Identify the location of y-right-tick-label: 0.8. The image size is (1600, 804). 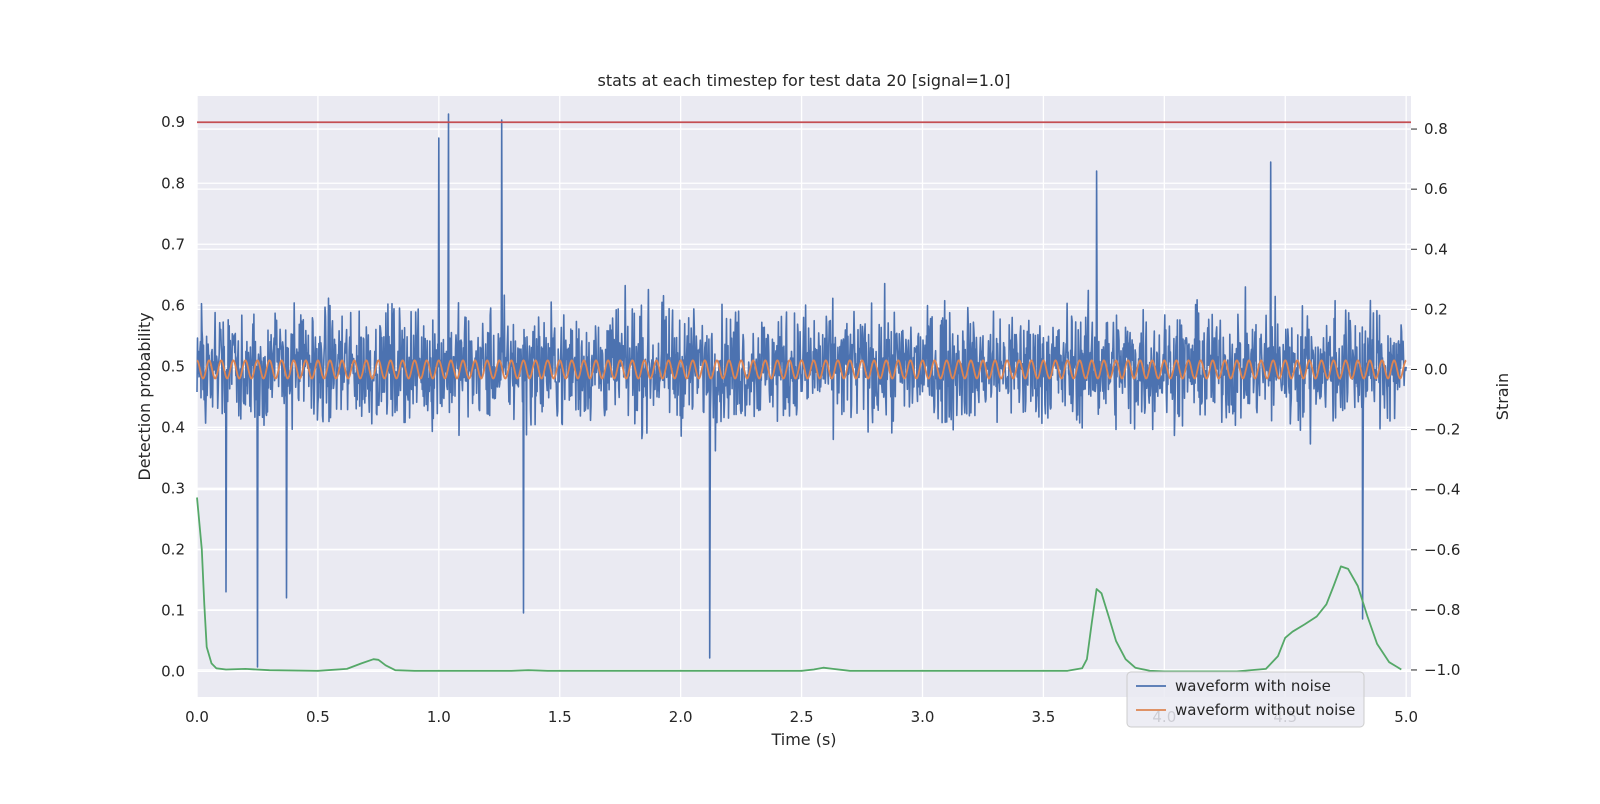
(1436, 129).